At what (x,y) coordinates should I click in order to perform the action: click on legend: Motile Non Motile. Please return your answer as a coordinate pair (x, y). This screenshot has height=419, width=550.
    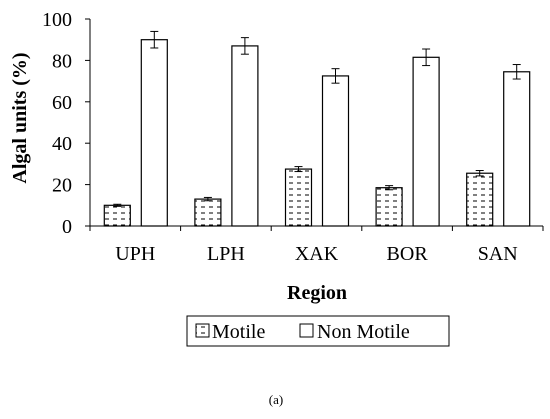
    Looking at the image, I should click on (318, 331).